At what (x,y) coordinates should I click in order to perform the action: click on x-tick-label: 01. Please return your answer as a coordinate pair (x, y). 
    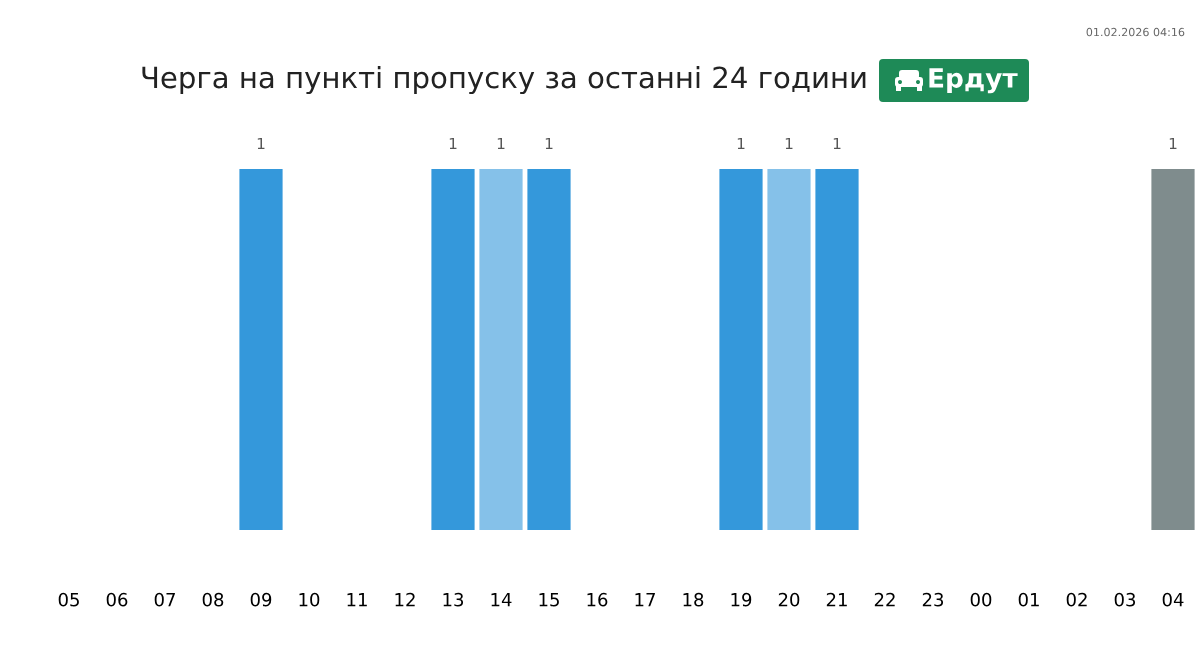
    Looking at the image, I should click on (1028, 599).